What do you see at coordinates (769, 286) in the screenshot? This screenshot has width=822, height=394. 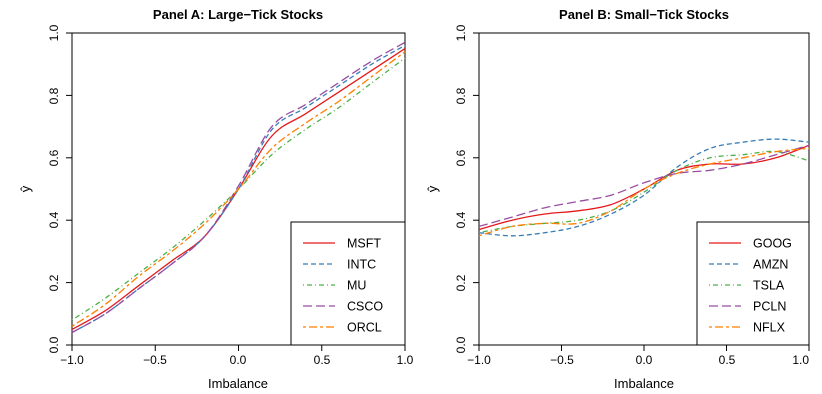 I see `legend-label: TSLA` at bounding box center [769, 286].